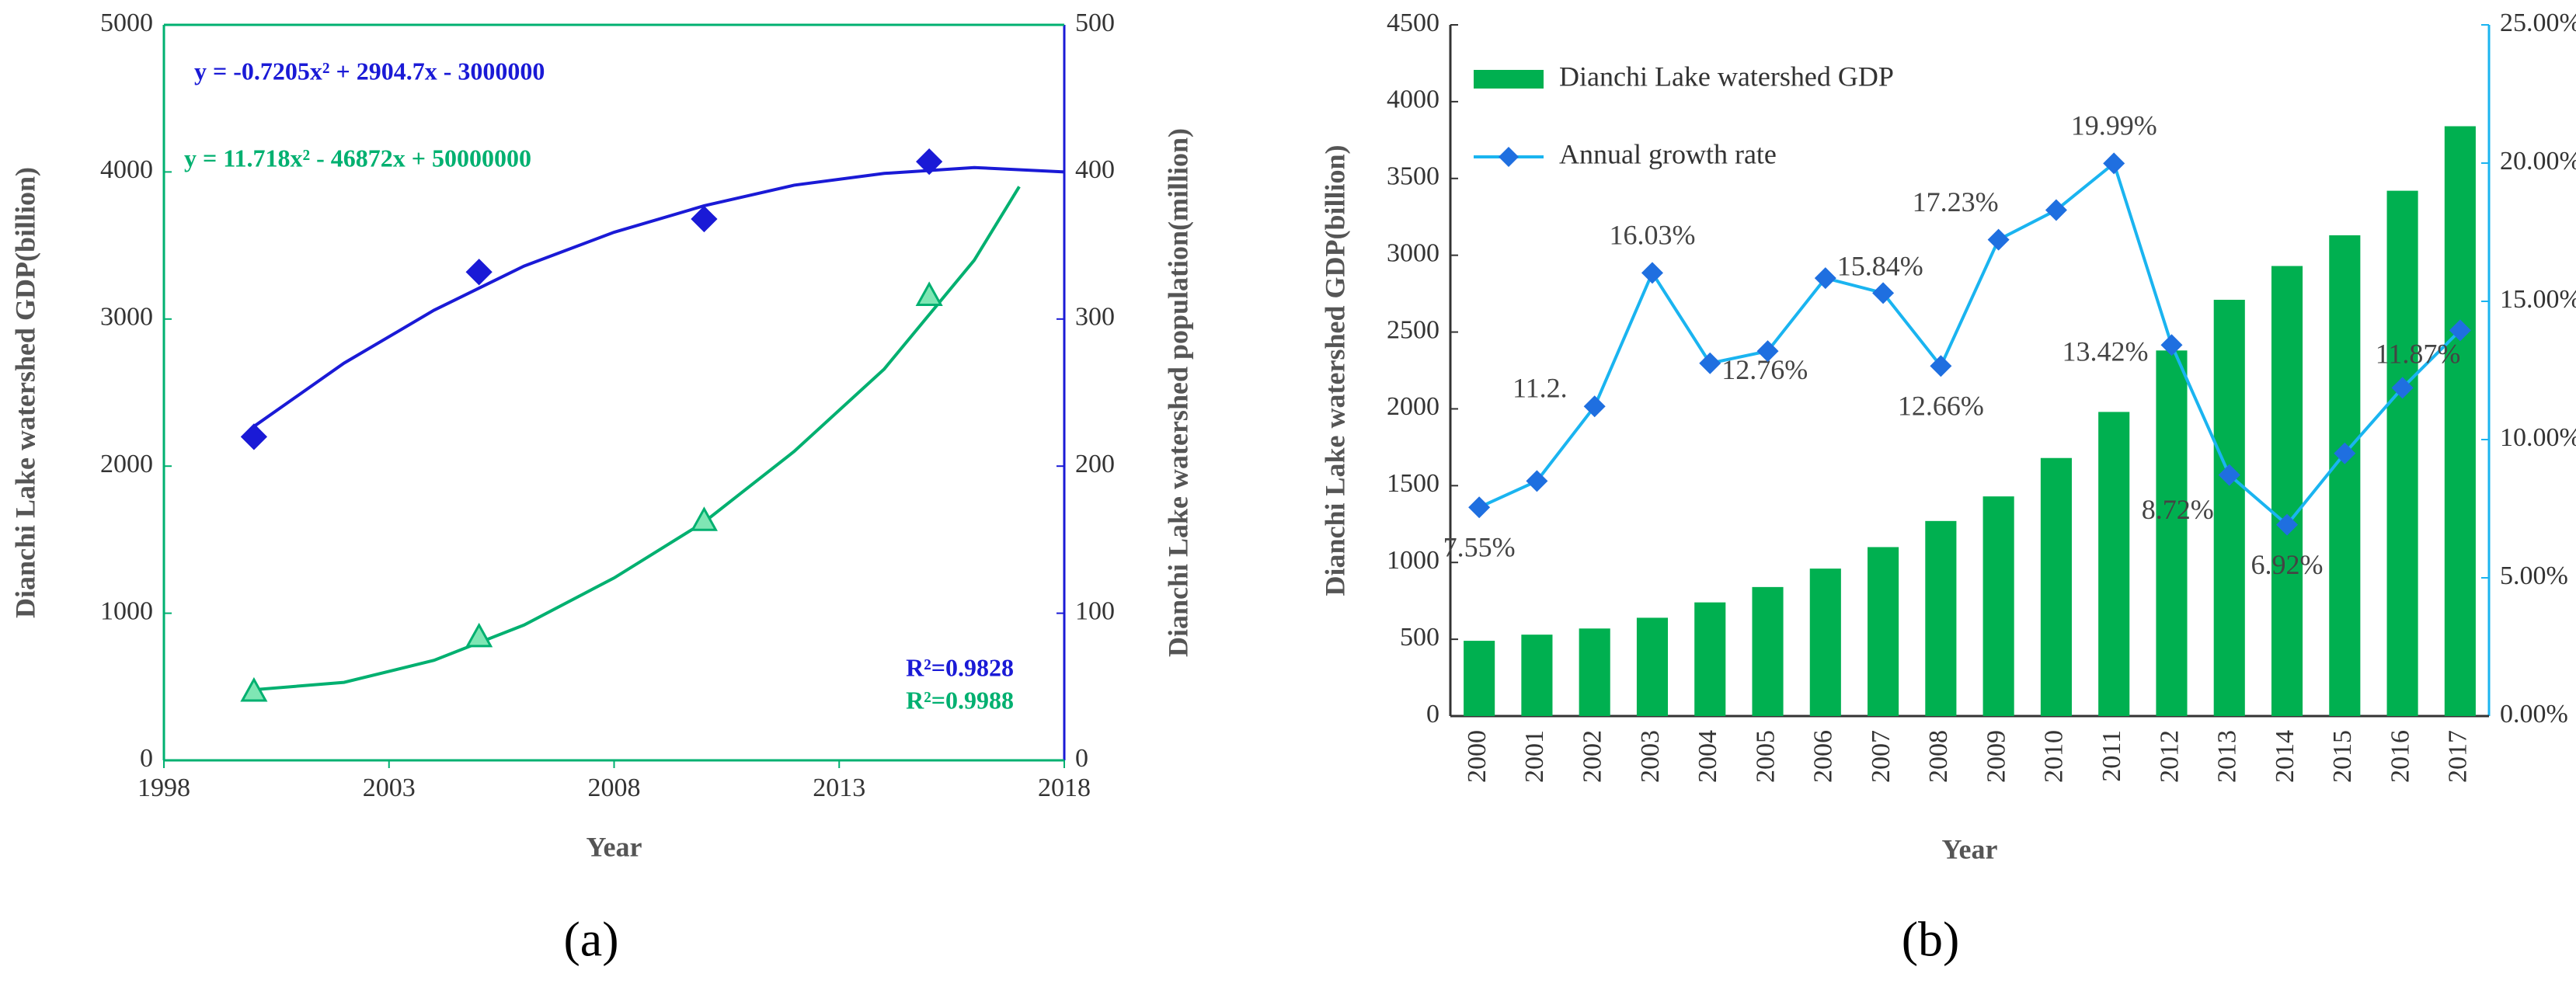 The width and height of the screenshot is (2576, 984). What do you see at coordinates (1534, 756) in the screenshot?
I see `x-tick-label: 2001` at bounding box center [1534, 756].